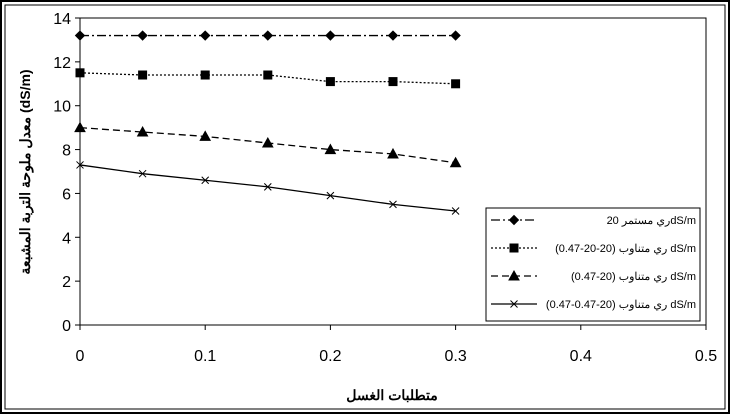 The image size is (730, 414). Describe the element at coordinates (205, 356) in the screenshot. I see `x-tick-label: 0.1` at that location.